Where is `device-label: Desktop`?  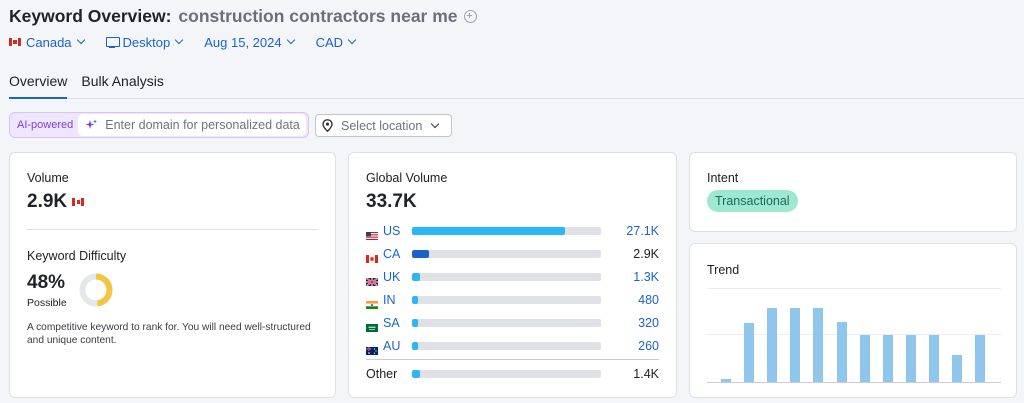 device-label: Desktop is located at coordinates (146, 42).